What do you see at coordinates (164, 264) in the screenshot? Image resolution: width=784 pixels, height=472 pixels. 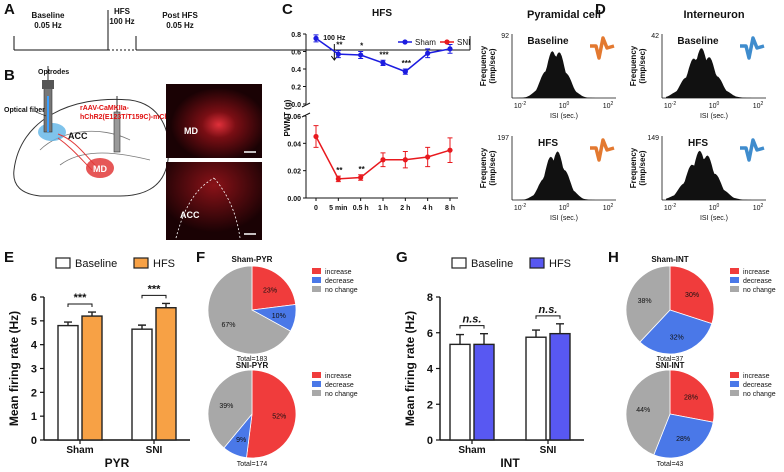 I see `legend-label: HFS` at bounding box center [164, 264].